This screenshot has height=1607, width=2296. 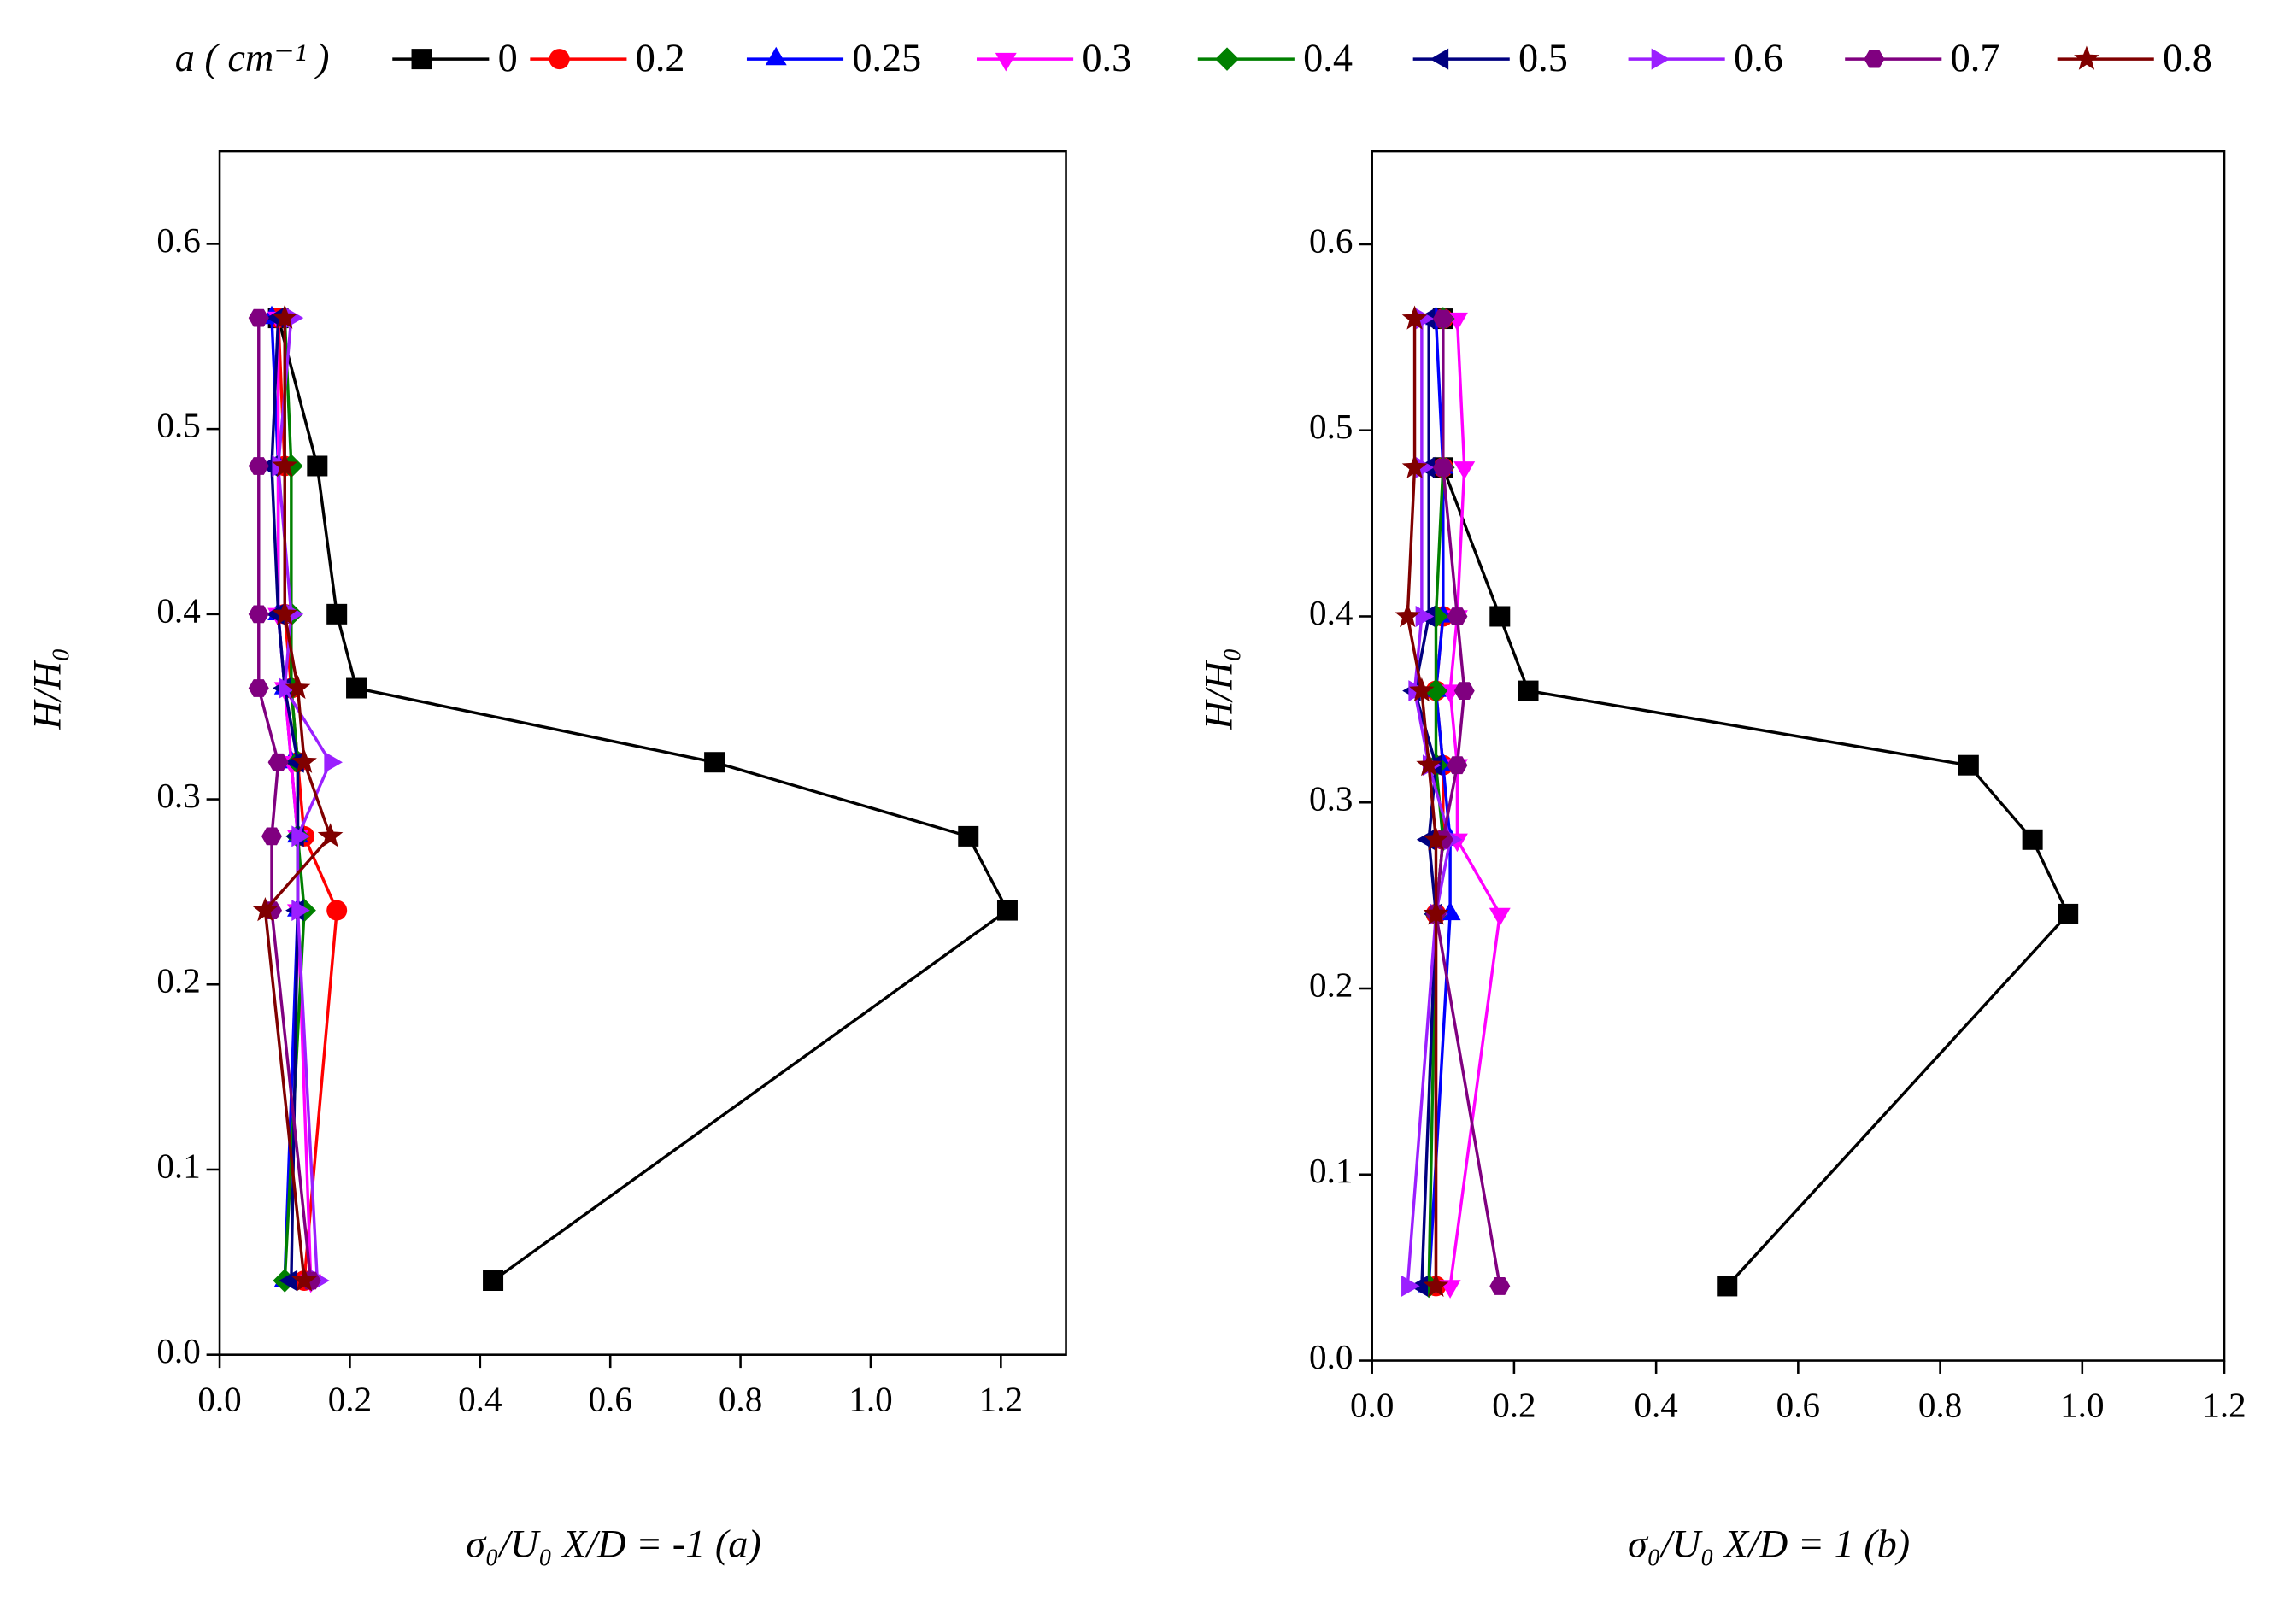 What do you see at coordinates (1758, 58) in the screenshot?
I see `legend-label: 0.6` at bounding box center [1758, 58].